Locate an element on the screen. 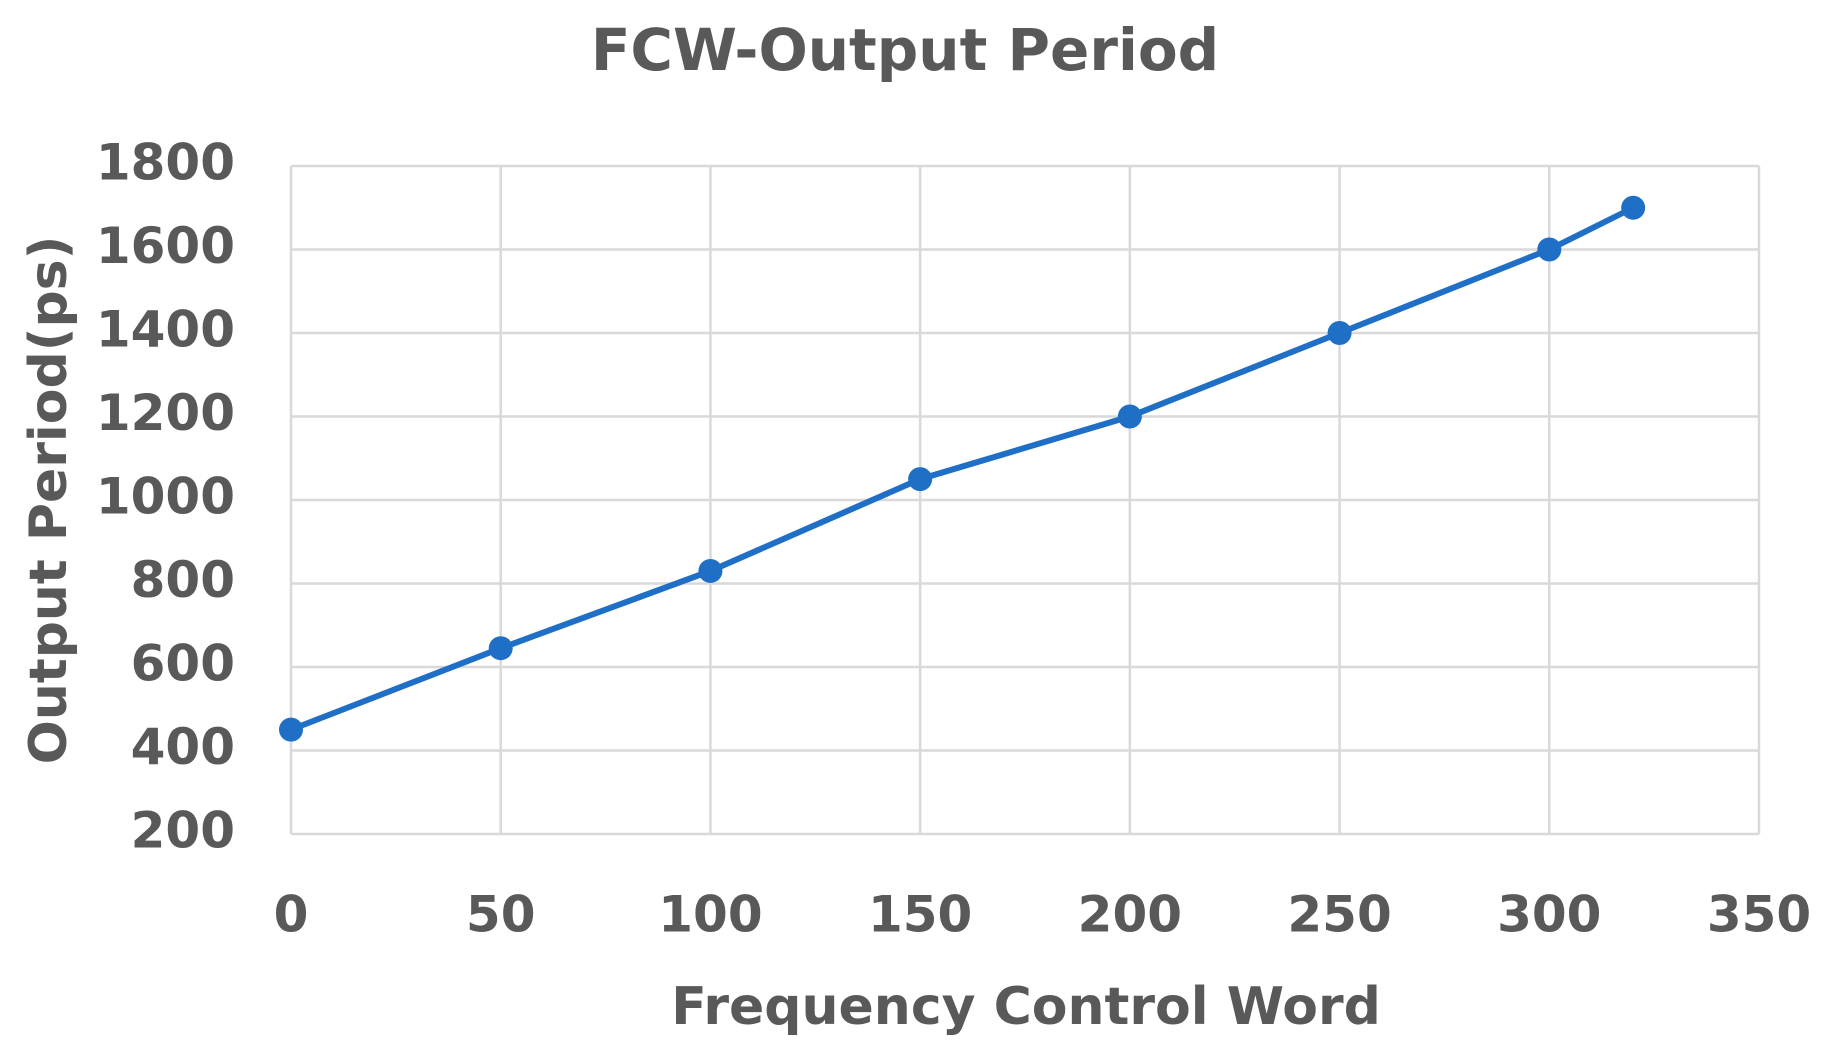 This screenshot has width=1824, height=1054. y-tick-label: 200 is located at coordinates (183, 831).